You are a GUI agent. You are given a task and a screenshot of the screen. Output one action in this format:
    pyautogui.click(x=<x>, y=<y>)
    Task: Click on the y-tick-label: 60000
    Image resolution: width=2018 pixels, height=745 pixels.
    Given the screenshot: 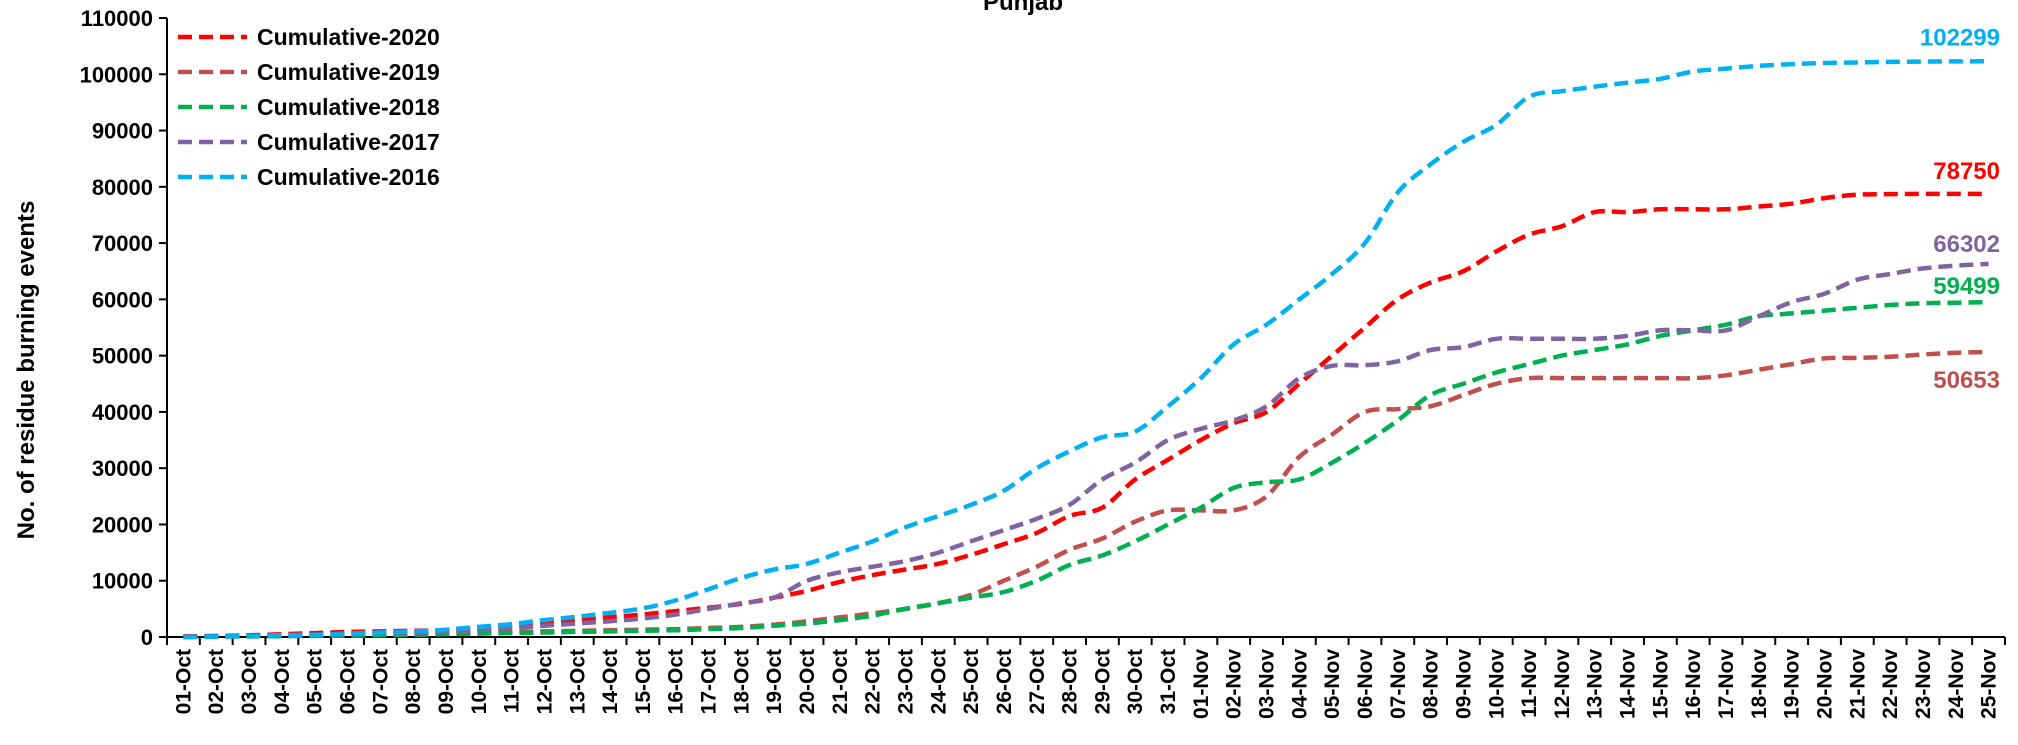 What is the action you would take?
    pyautogui.click(x=122, y=299)
    